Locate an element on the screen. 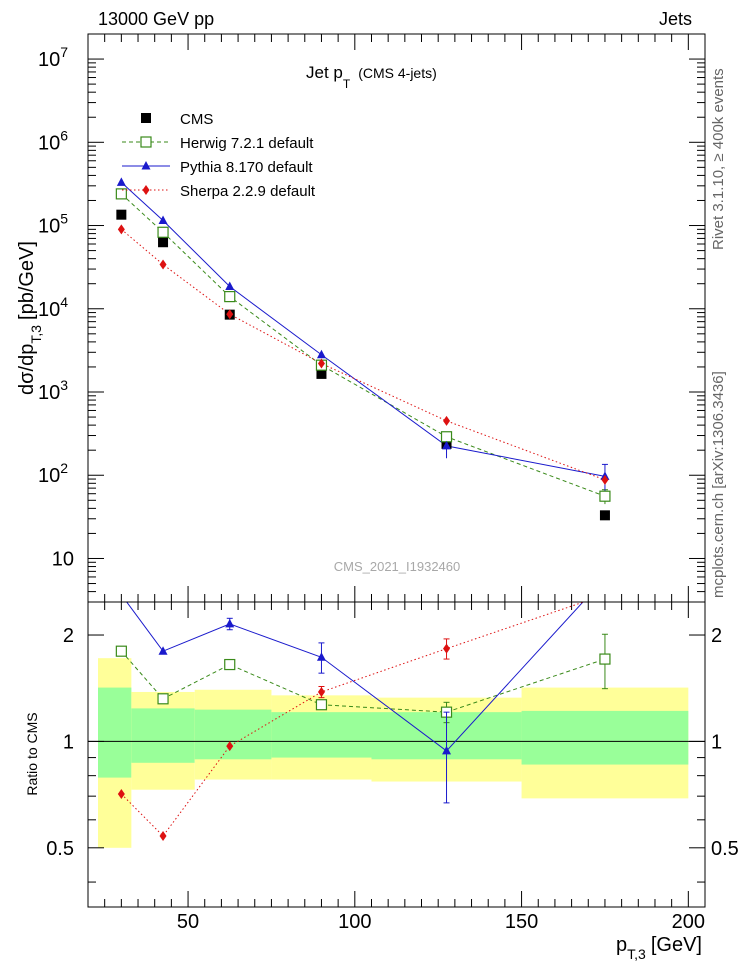 This screenshot has height=972, width=746. main-y-tick-label-exp: 2 is located at coordinates (64, 468).